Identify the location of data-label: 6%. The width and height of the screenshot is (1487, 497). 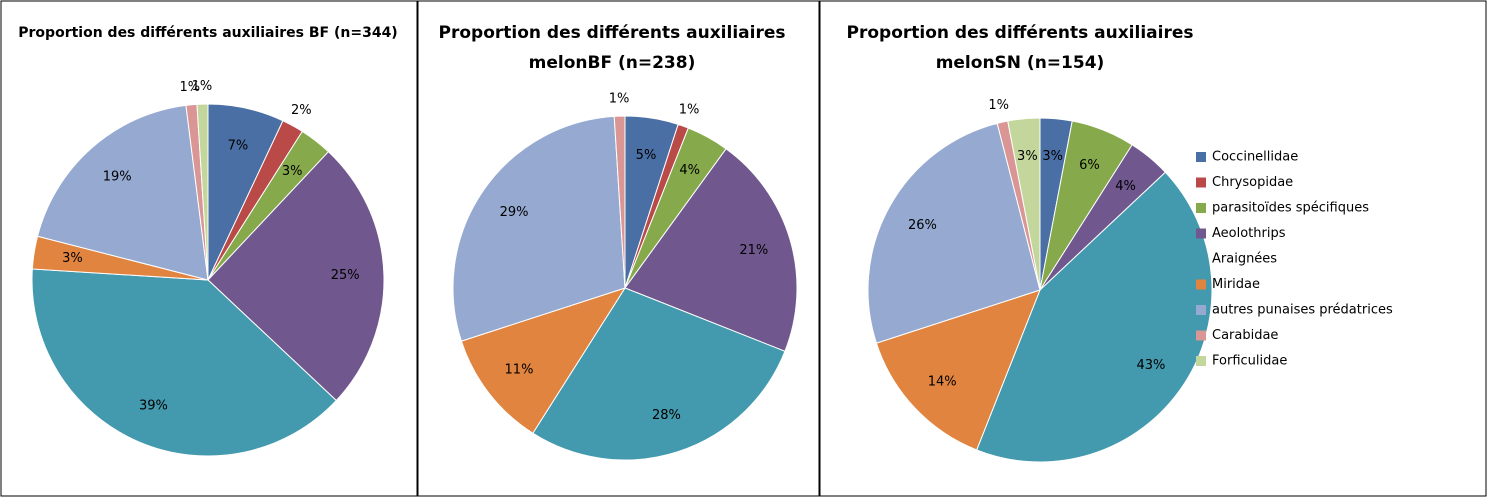
(1089, 165).